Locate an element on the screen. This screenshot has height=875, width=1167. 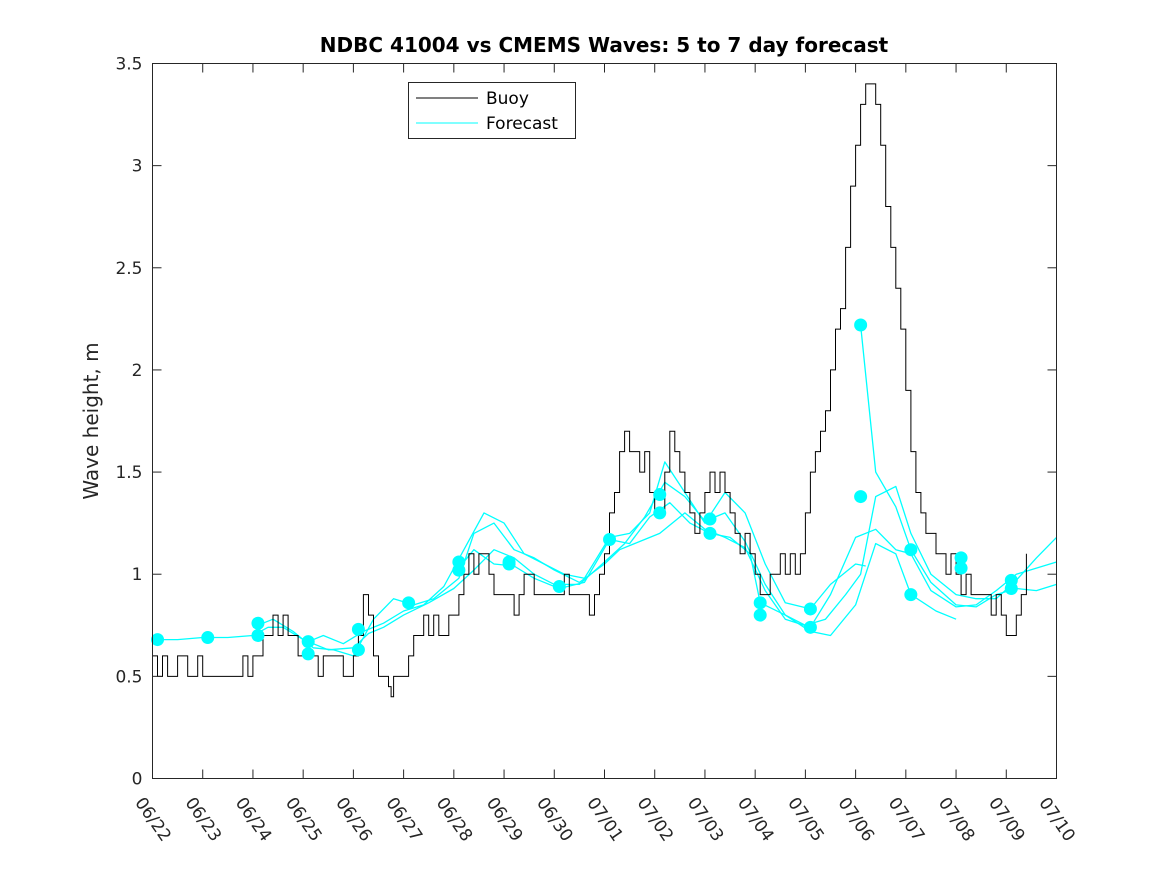
x-tick-label: 07/04 is located at coordinates (755, 820).